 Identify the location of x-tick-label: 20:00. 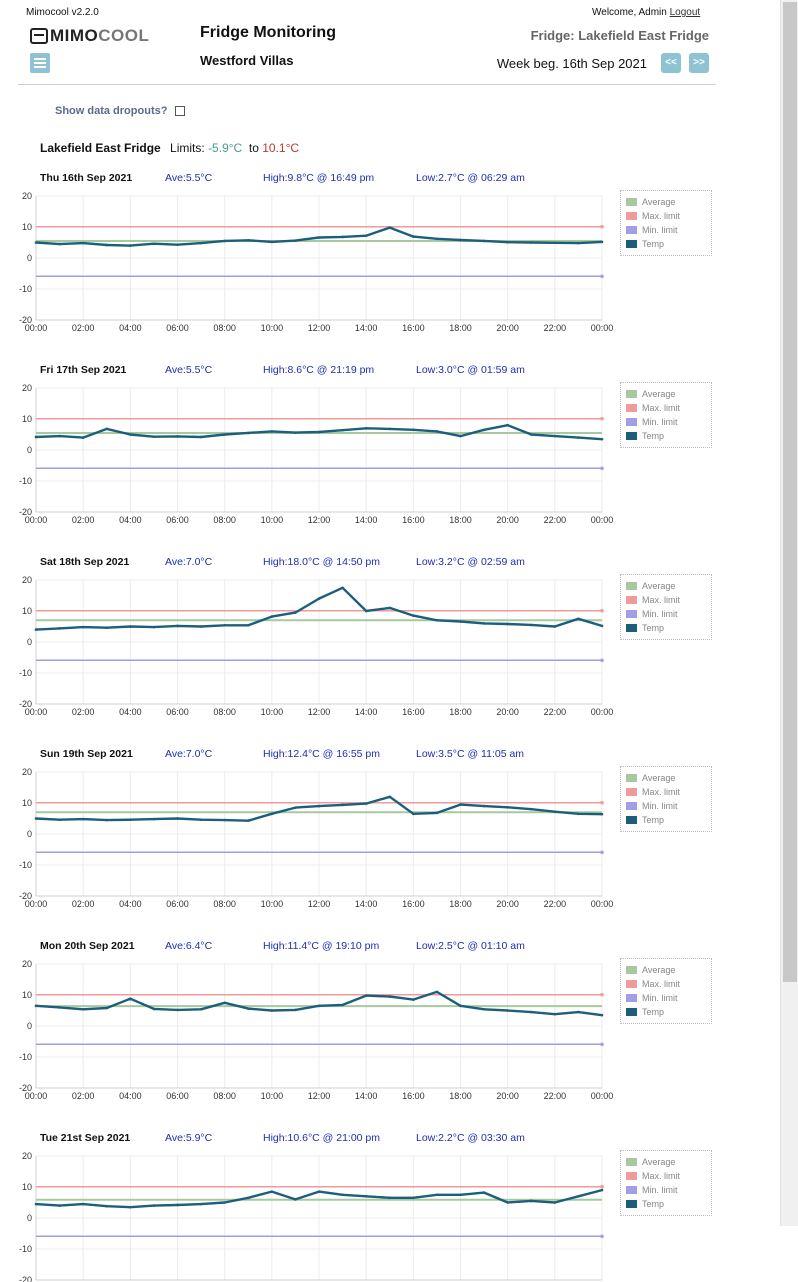
(507, 328).